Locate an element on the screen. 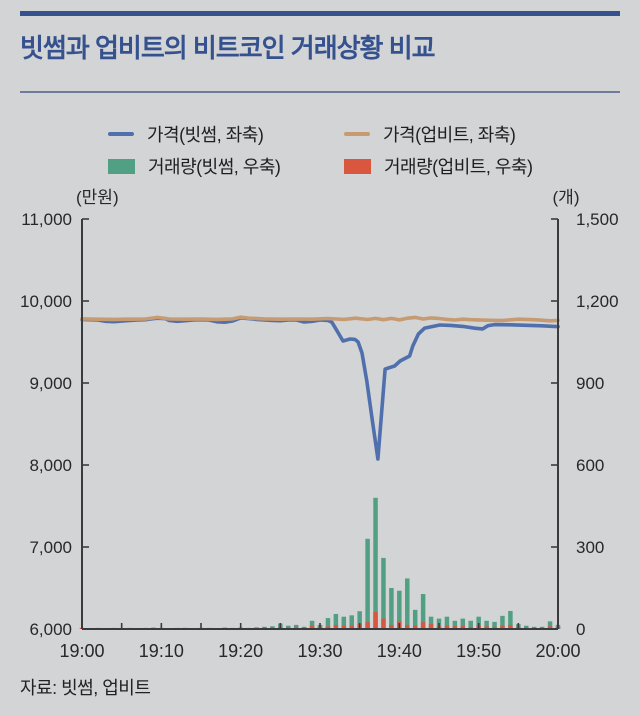  left-axis-tick-label: 8,000 is located at coordinates (50, 465).